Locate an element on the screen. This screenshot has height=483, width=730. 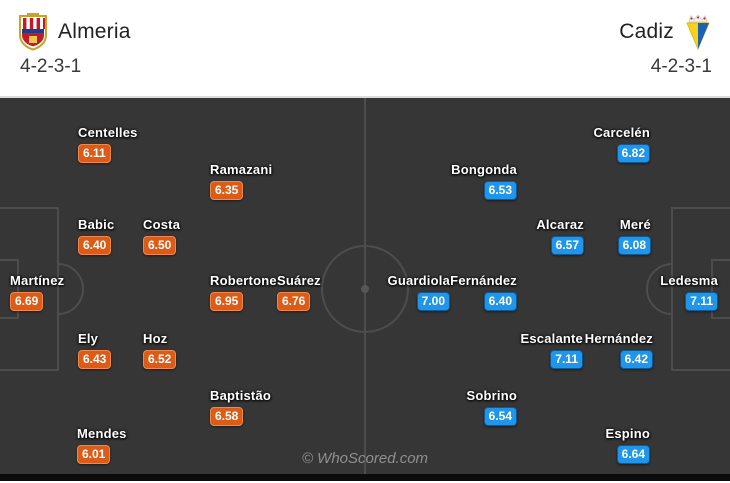
player-alcaraz: Alcaraz 6.57 is located at coordinates (560, 236).